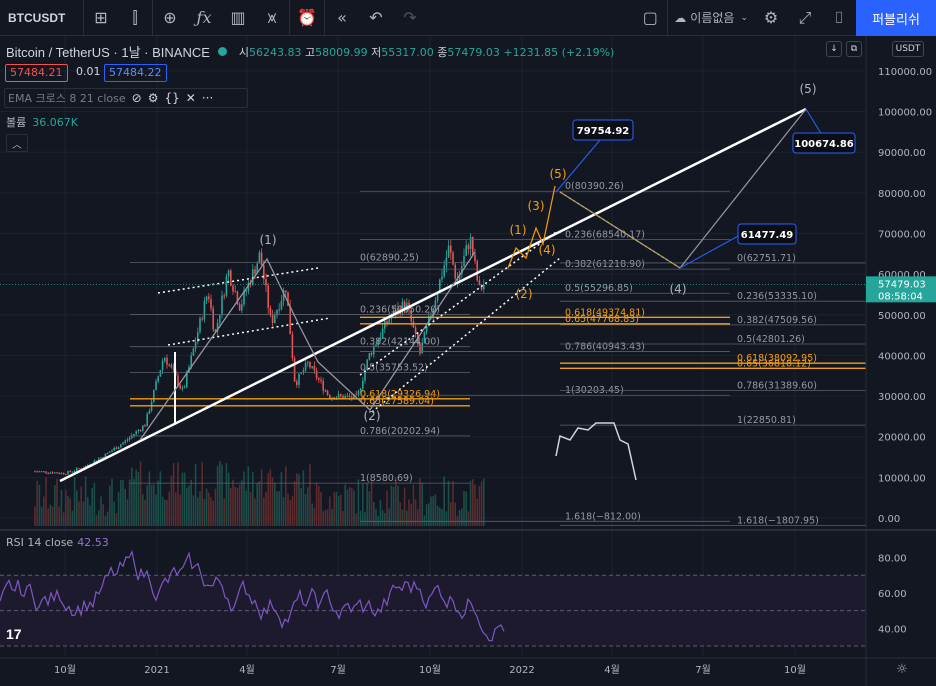  I want to click on price-tick: 10000.00, so click(902, 478).